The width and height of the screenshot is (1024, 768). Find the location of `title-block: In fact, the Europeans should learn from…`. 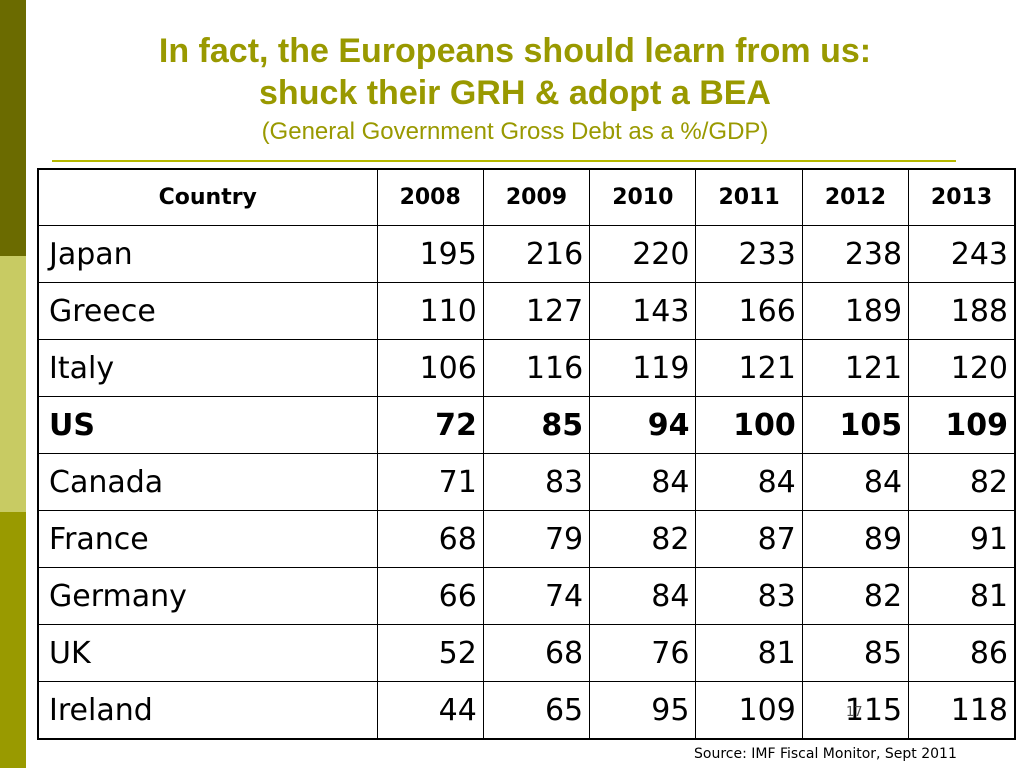

title-block: In fact, the Europeans should learn from… is located at coordinates (515, 89).